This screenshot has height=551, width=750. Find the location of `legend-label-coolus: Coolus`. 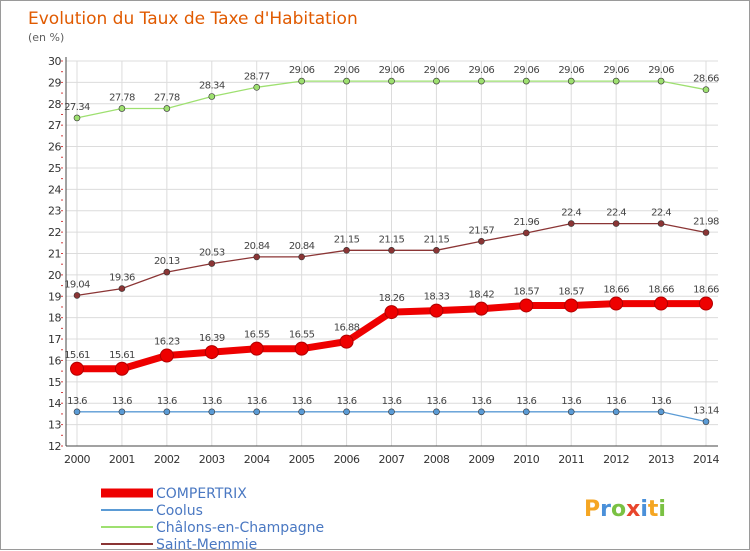

legend-label-coolus: Coolus is located at coordinates (179, 511).